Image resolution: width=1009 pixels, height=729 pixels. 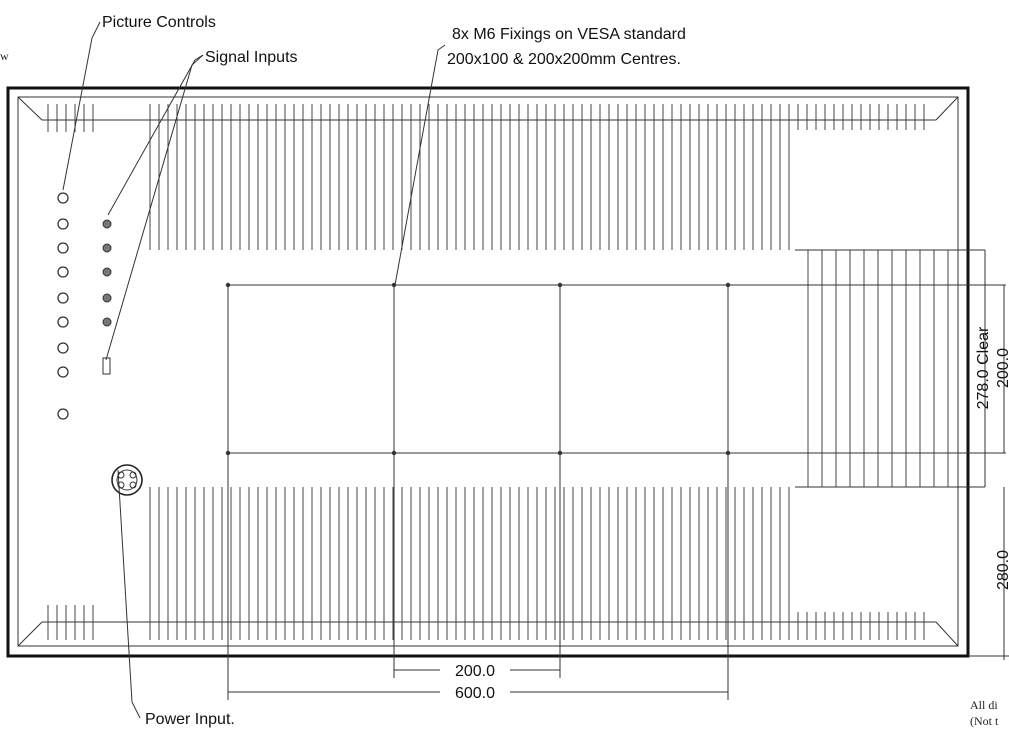 What do you see at coordinates (4, 56) in the screenshot?
I see `view-label-fragment: w` at bounding box center [4, 56].